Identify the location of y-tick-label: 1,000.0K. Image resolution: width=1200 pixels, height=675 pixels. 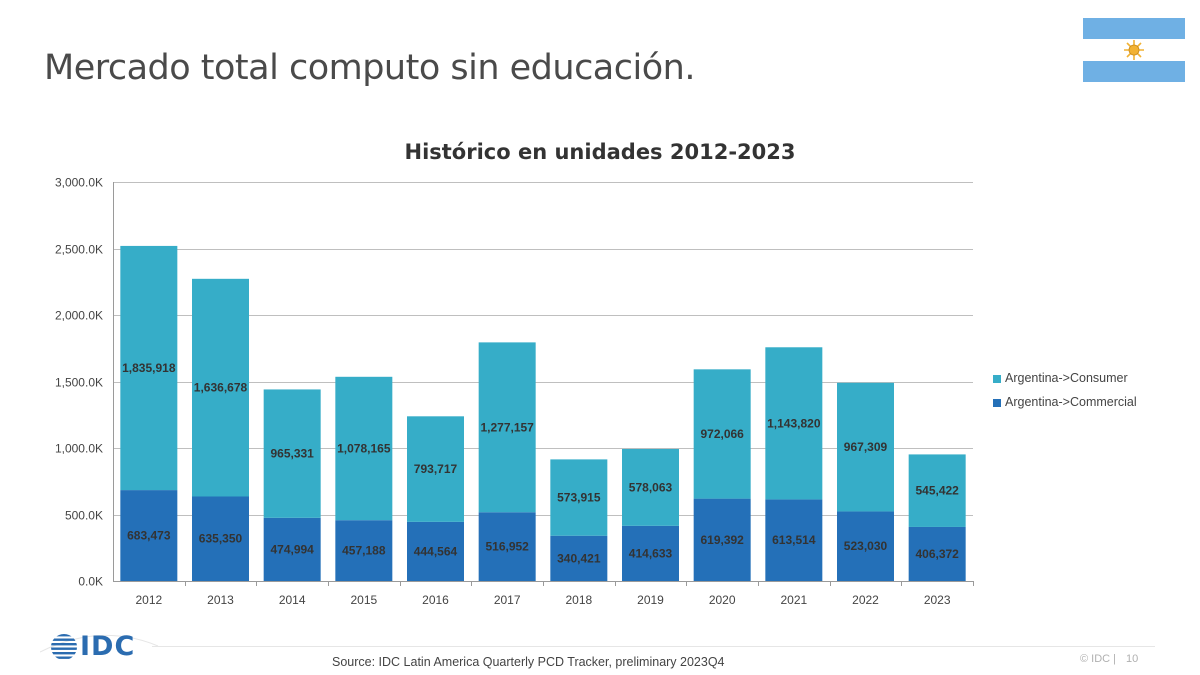
(79, 449).